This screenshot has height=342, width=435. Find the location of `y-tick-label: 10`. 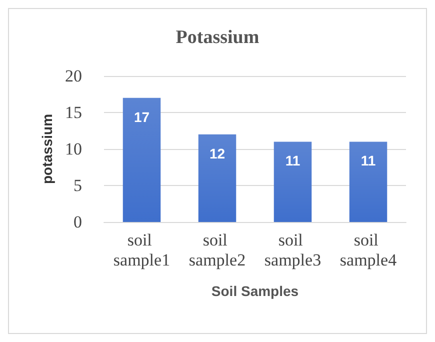

y-tick-label: 10 is located at coordinates (73, 149).